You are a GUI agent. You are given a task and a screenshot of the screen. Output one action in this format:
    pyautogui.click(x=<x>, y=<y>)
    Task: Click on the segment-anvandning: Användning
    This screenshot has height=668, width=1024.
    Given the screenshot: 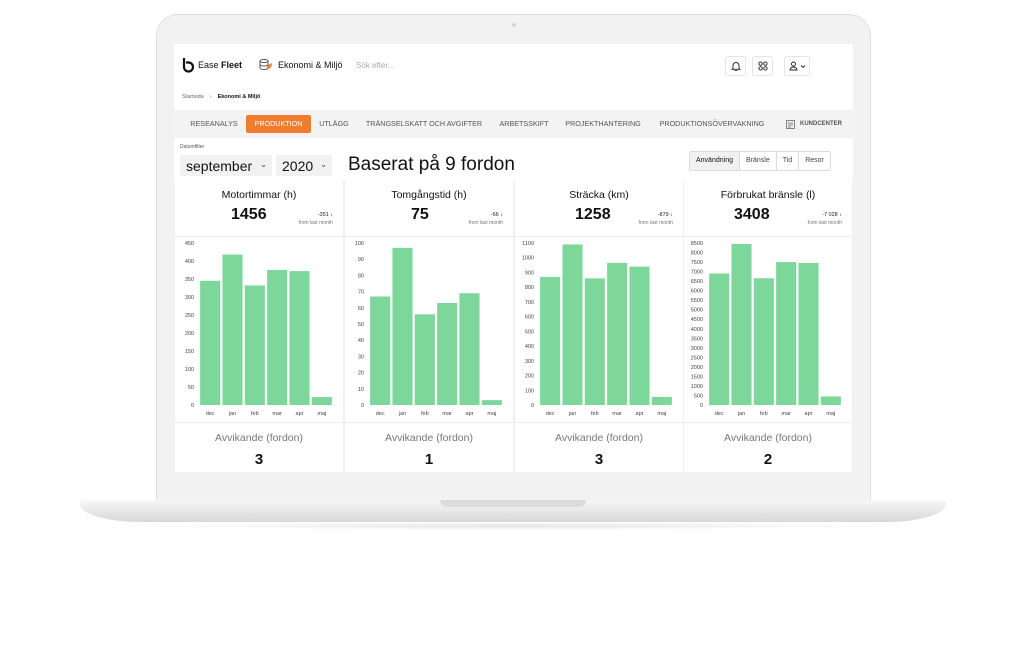 What is the action you would take?
    pyautogui.click(x=715, y=161)
    